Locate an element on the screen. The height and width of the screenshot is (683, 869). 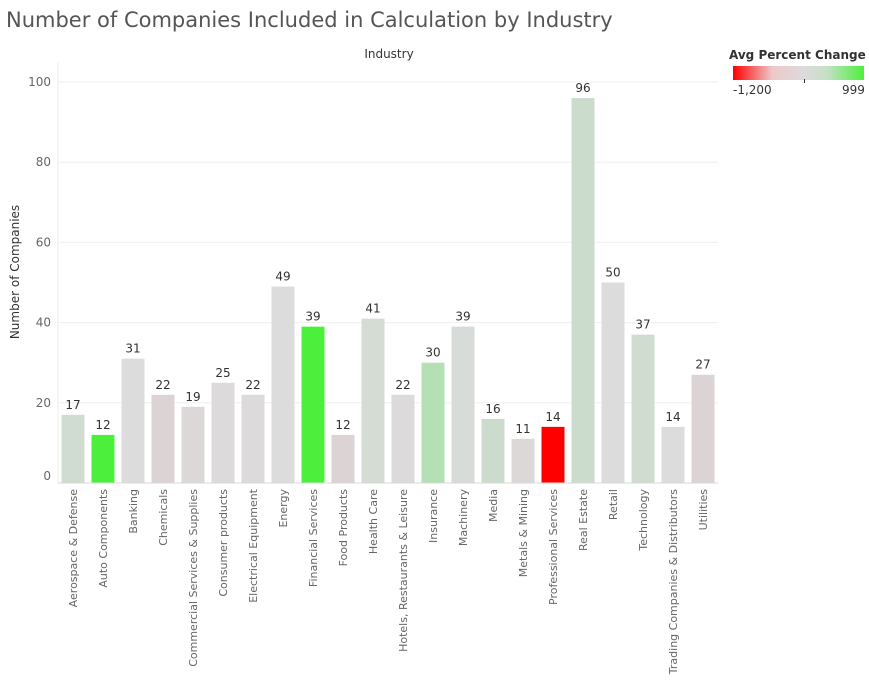
legend-max-label: 999 is located at coordinates (853, 90).